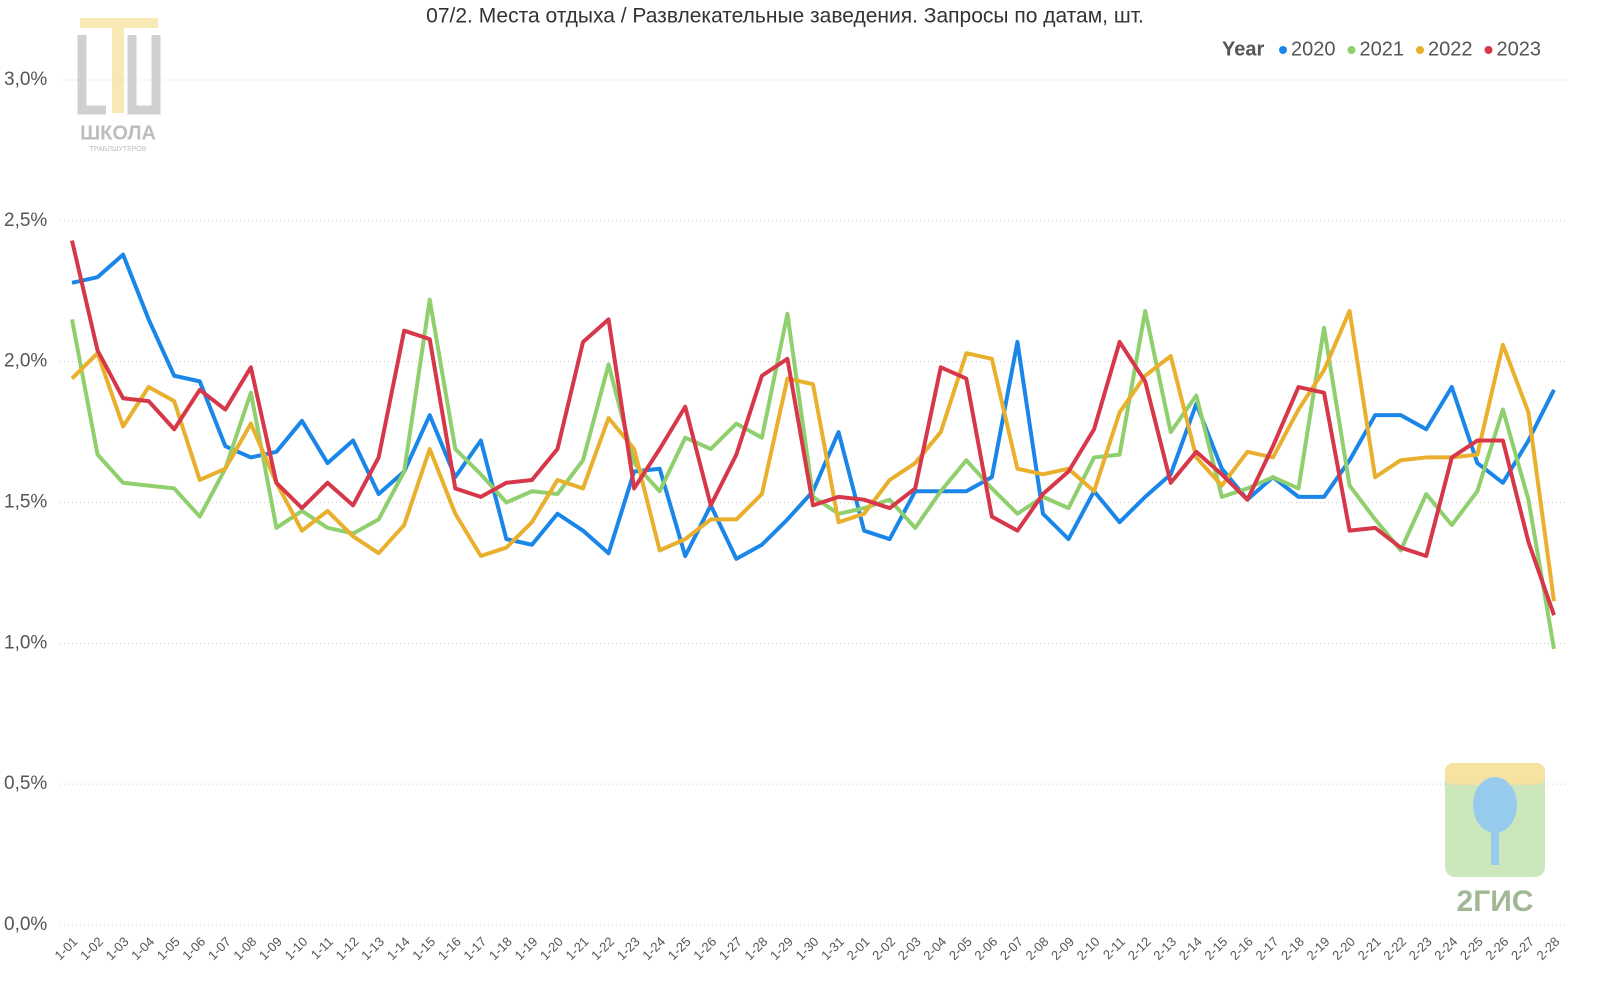 Image resolution: width=1600 pixels, height=991 pixels. What do you see at coordinates (500, 948) in the screenshot?
I see `x-tick-label: 1-18` at bounding box center [500, 948].